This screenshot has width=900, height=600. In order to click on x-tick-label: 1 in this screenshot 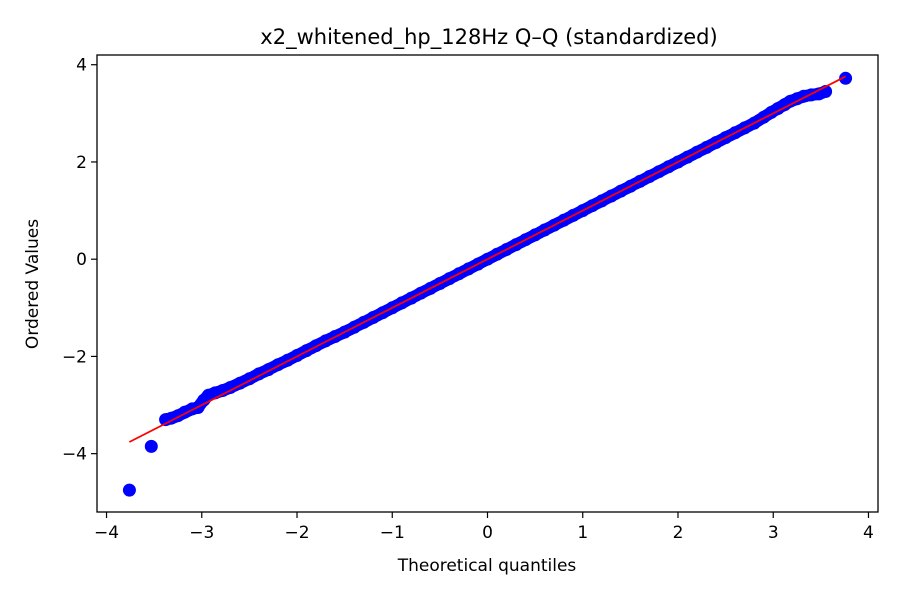, I will do `click(582, 533)`.